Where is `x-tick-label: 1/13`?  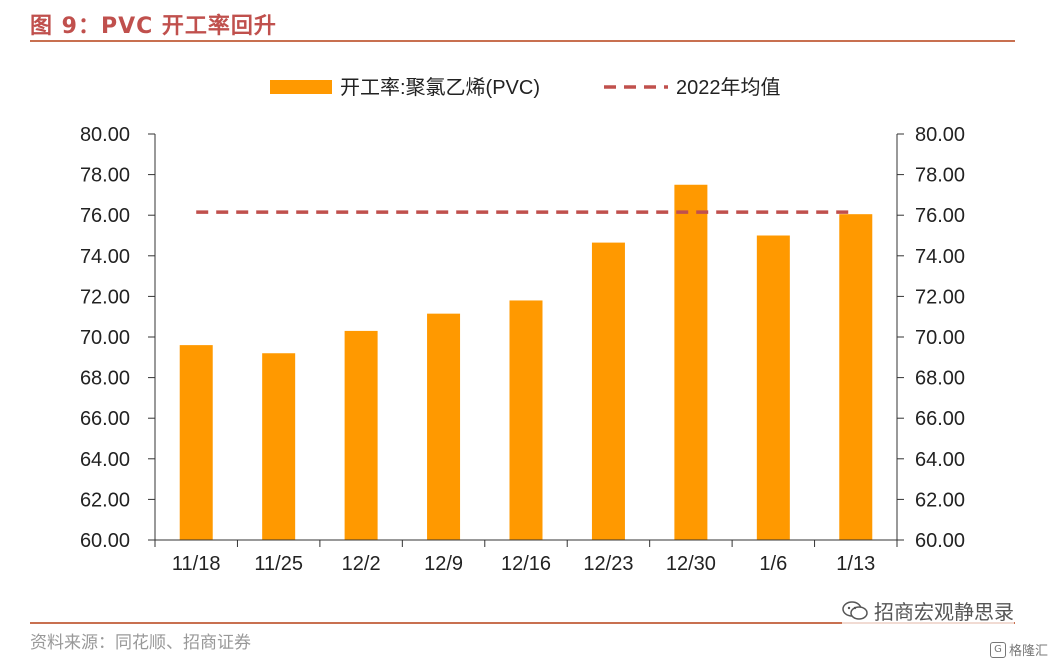 x-tick-label: 1/13 is located at coordinates (855, 564).